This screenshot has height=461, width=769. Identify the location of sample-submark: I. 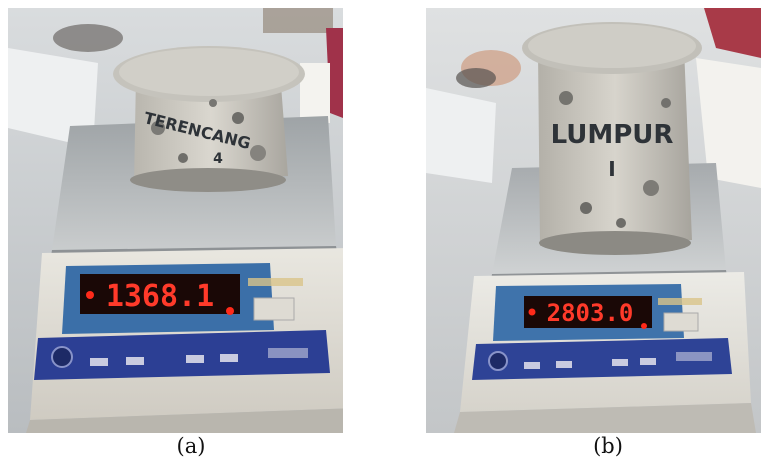
(611, 169).